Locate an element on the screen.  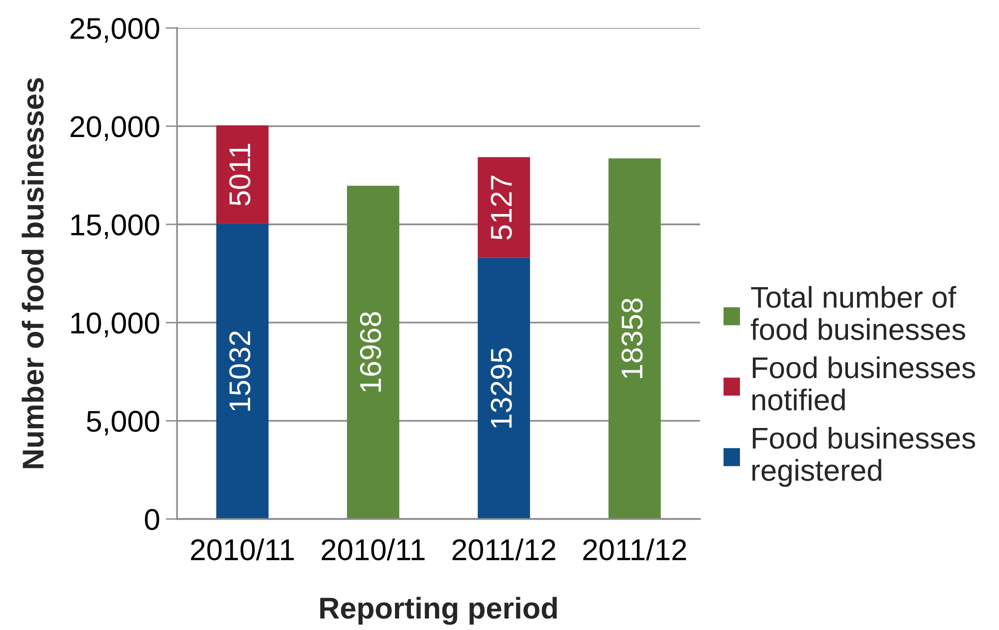
data-label: 16968 is located at coordinates (371, 352).